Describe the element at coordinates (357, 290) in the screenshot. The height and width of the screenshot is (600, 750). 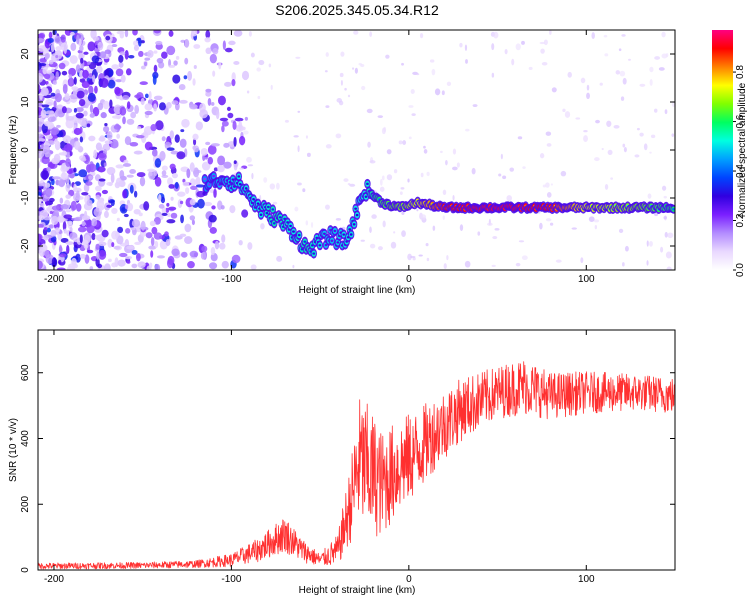
I see `spectrogram-x-label: Height of straight line (km)` at that location.